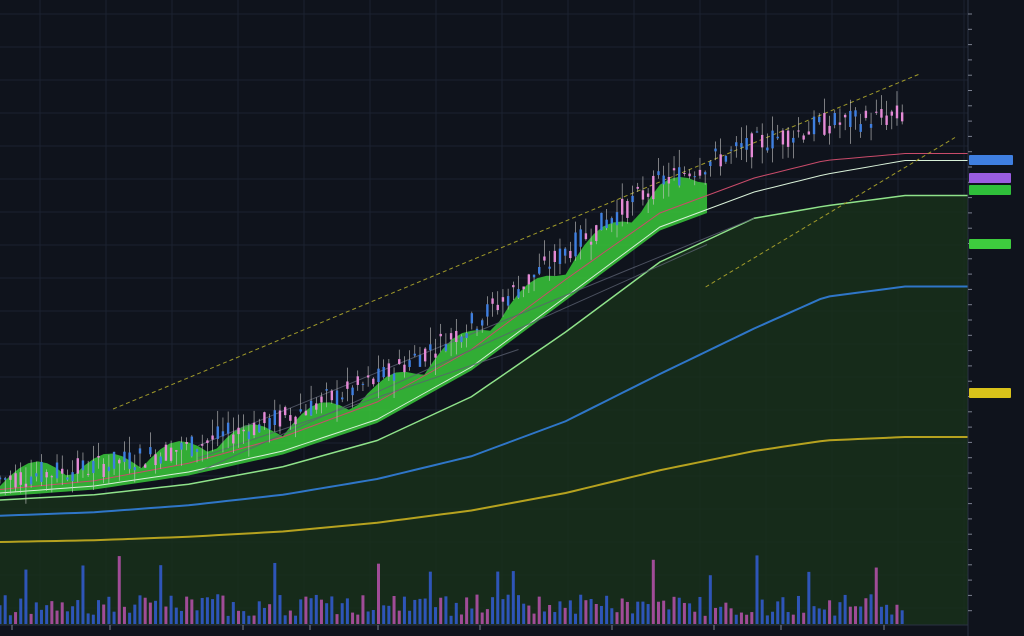 The image size is (1024, 636). What do you see at coordinates (990, 178) in the screenshot?
I see `price-tag-purple` at bounding box center [990, 178].